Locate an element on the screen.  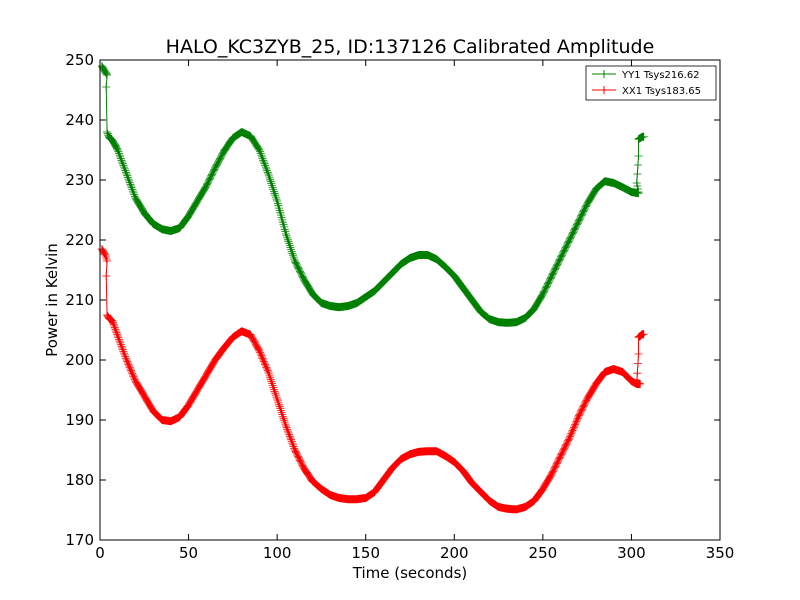
legend: YY1 Tsys216.62 XX1 Tsys183.65 is located at coordinates (651, 83).